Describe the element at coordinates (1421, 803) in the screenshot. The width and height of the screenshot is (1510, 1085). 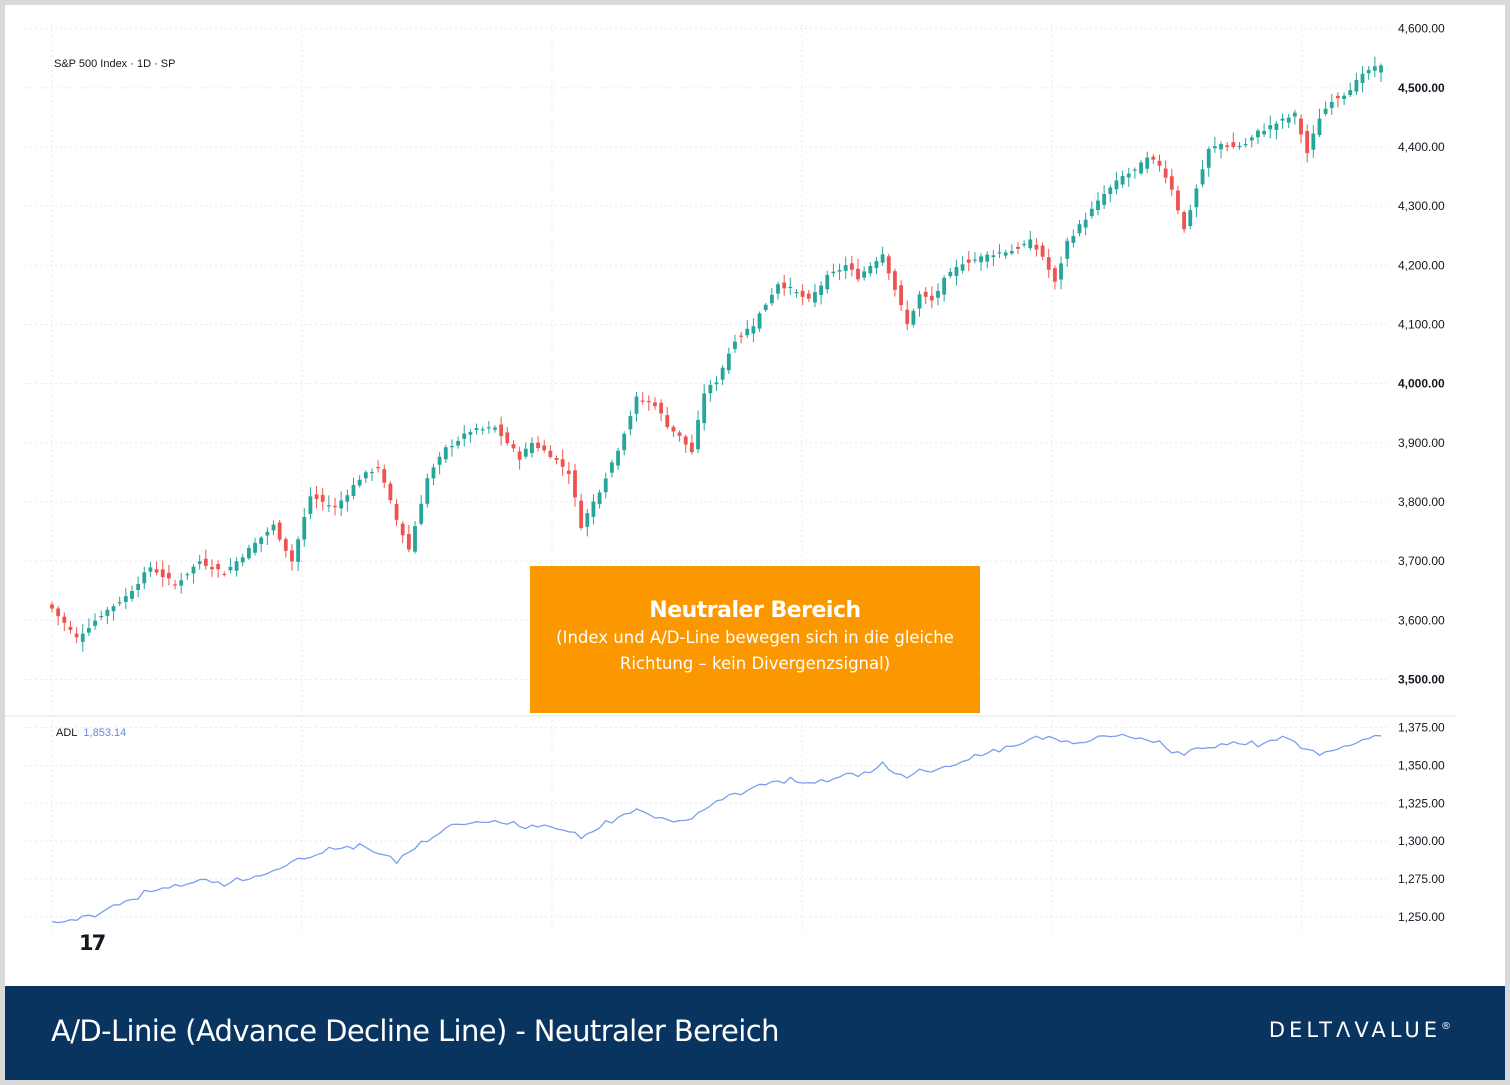
I see `adl-axis-tick-label: 1,325.00` at that location.